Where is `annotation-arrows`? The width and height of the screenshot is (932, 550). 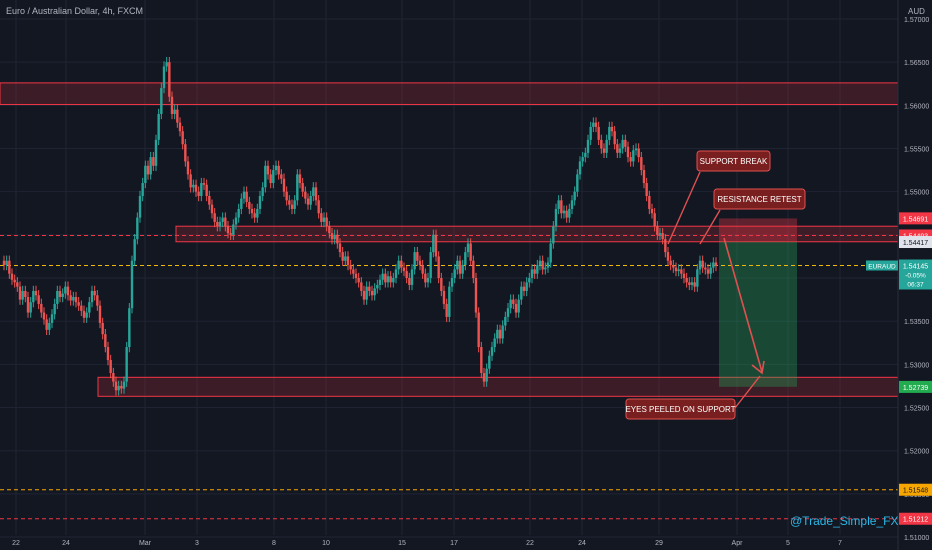
annotation-arrows is located at coordinates (716, 290).